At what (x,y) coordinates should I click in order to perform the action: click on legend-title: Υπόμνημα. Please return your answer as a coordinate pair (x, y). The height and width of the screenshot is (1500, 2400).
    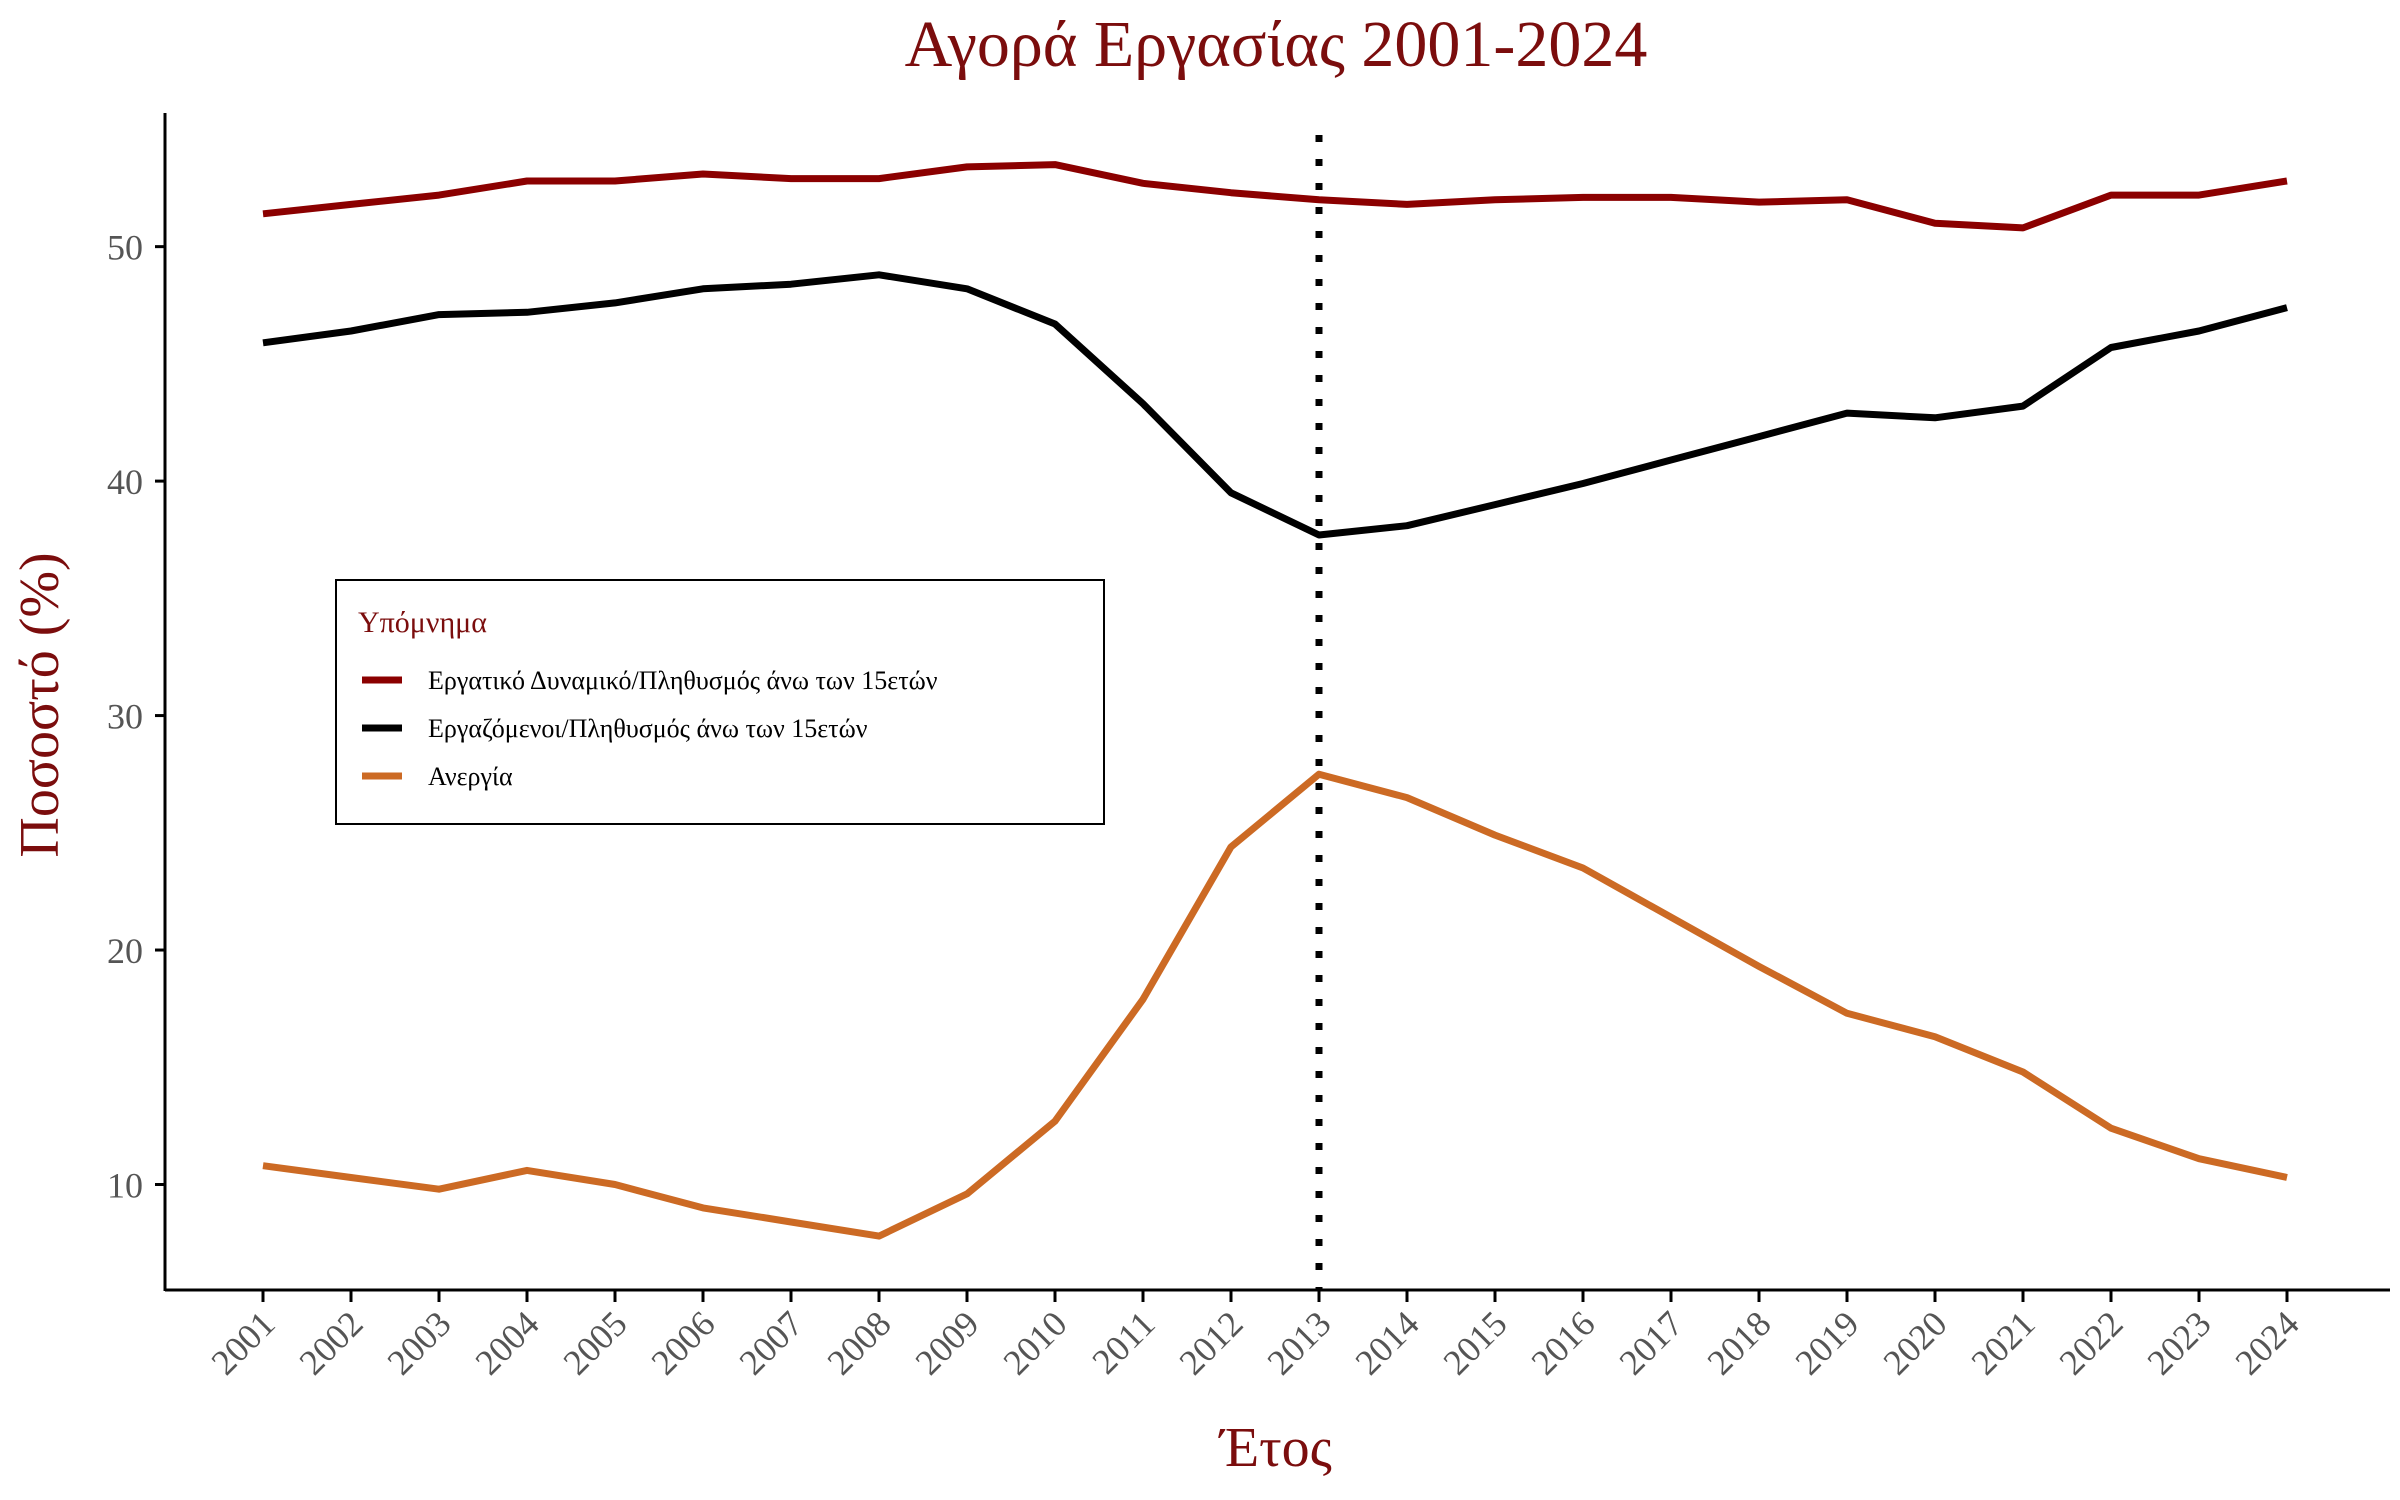
    Looking at the image, I should click on (422, 622).